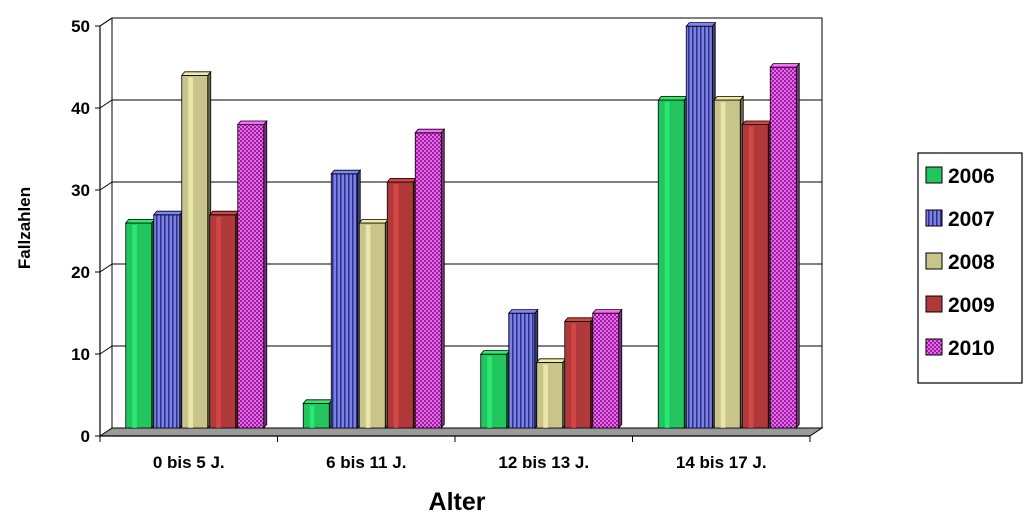 Image resolution: width=1025 pixels, height=524 pixels. What do you see at coordinates (971, 305) in the screenshot?
I see `legend-label: 2009` at bounding box center [971, 305].